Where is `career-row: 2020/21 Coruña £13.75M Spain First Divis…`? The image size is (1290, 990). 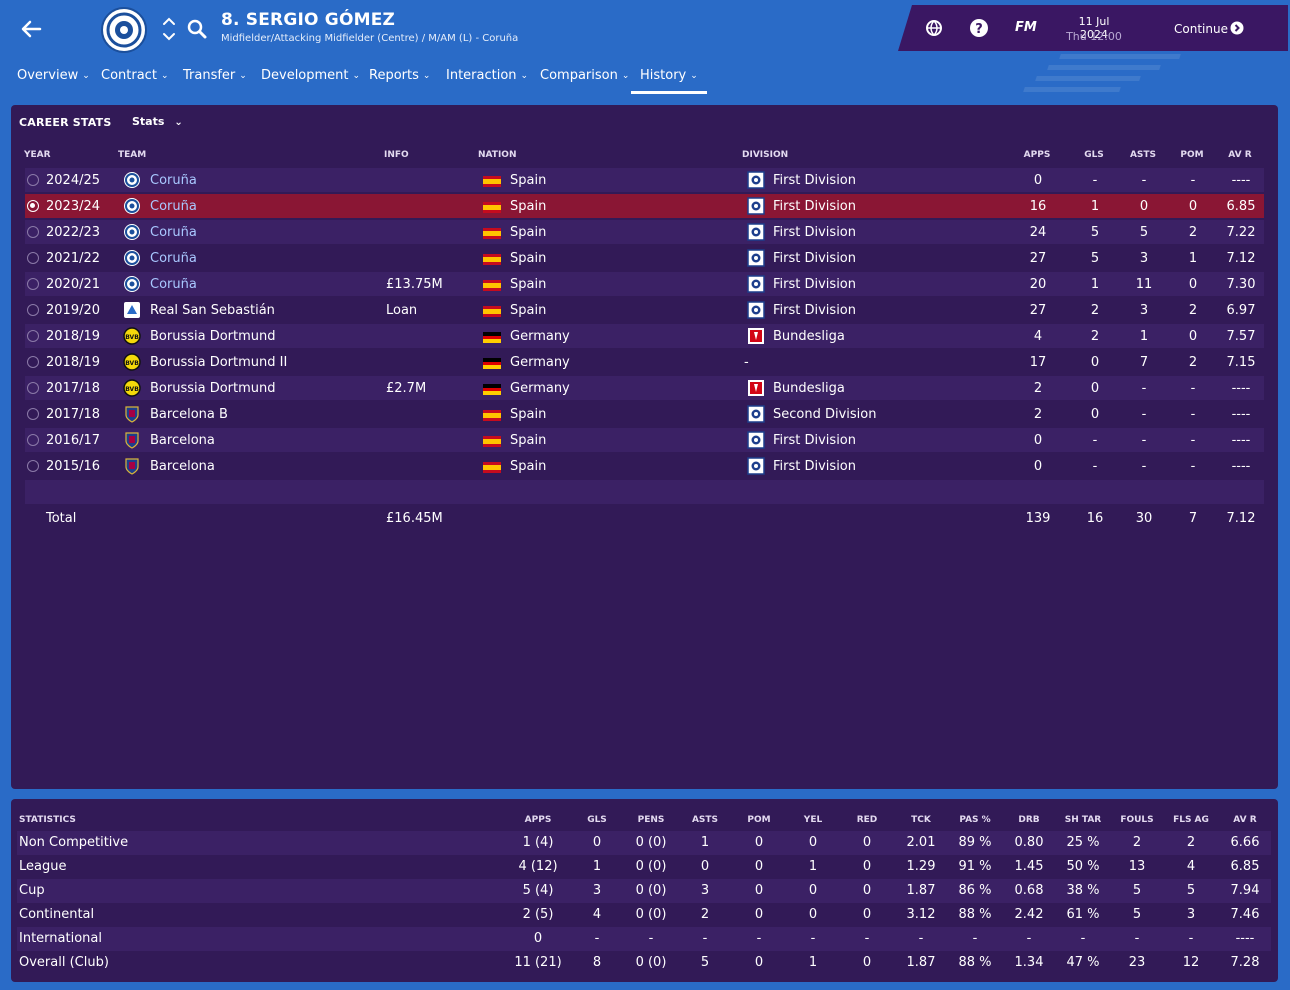 career-row: 2020/21 Coruña £13.75M Spain First Divis… is located at coordinates (644, 284).